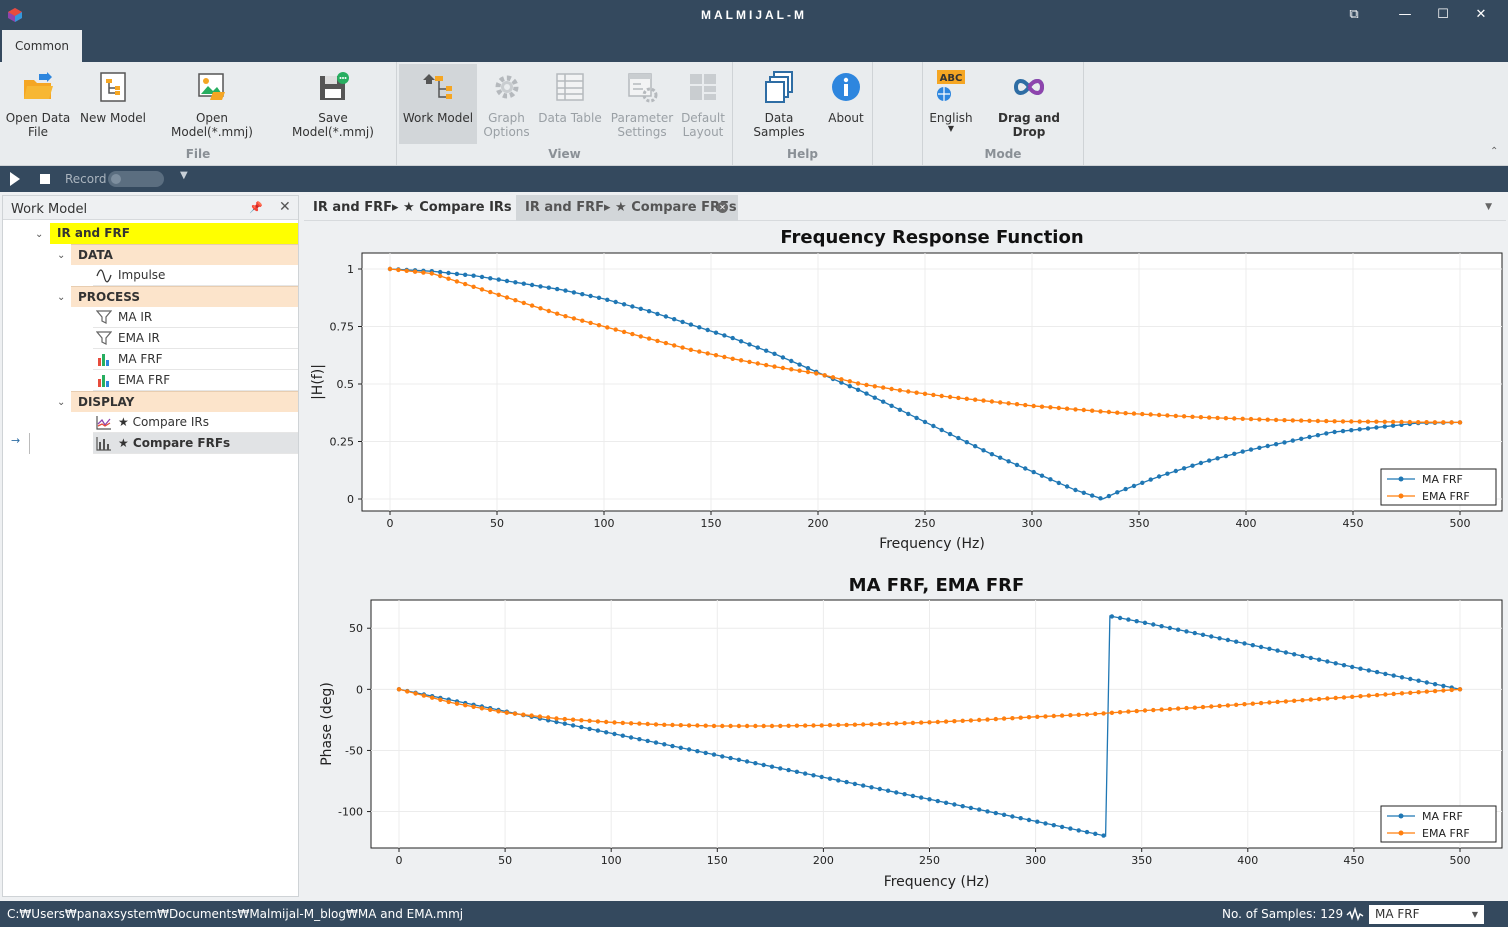  I want to click on tree-item-ma-ir: MA IR, so click(195, 317).